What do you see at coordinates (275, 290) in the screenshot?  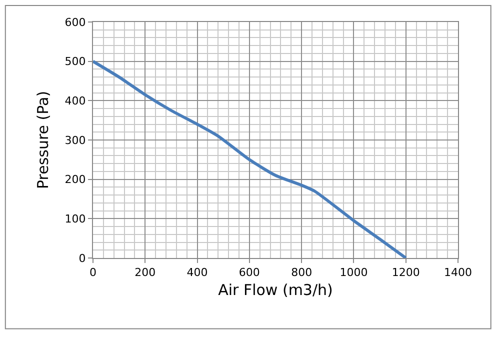 I see `x-axis-title: Air Flow (m3/h)` at bounding box center [275, 290].